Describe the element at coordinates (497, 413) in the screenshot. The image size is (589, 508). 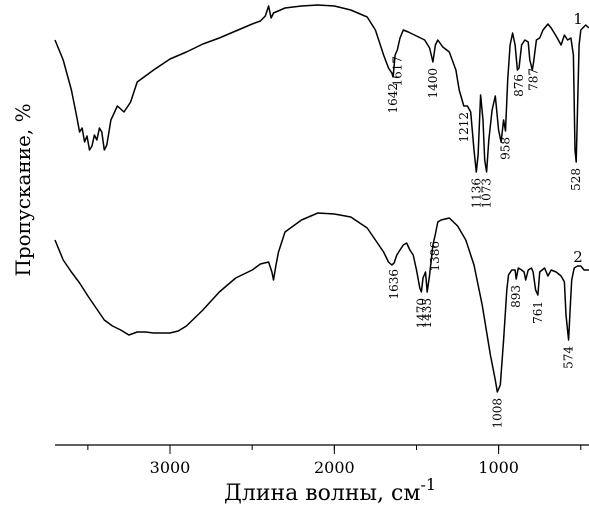
I see `peak-label-2-1008: 1008` at that location.